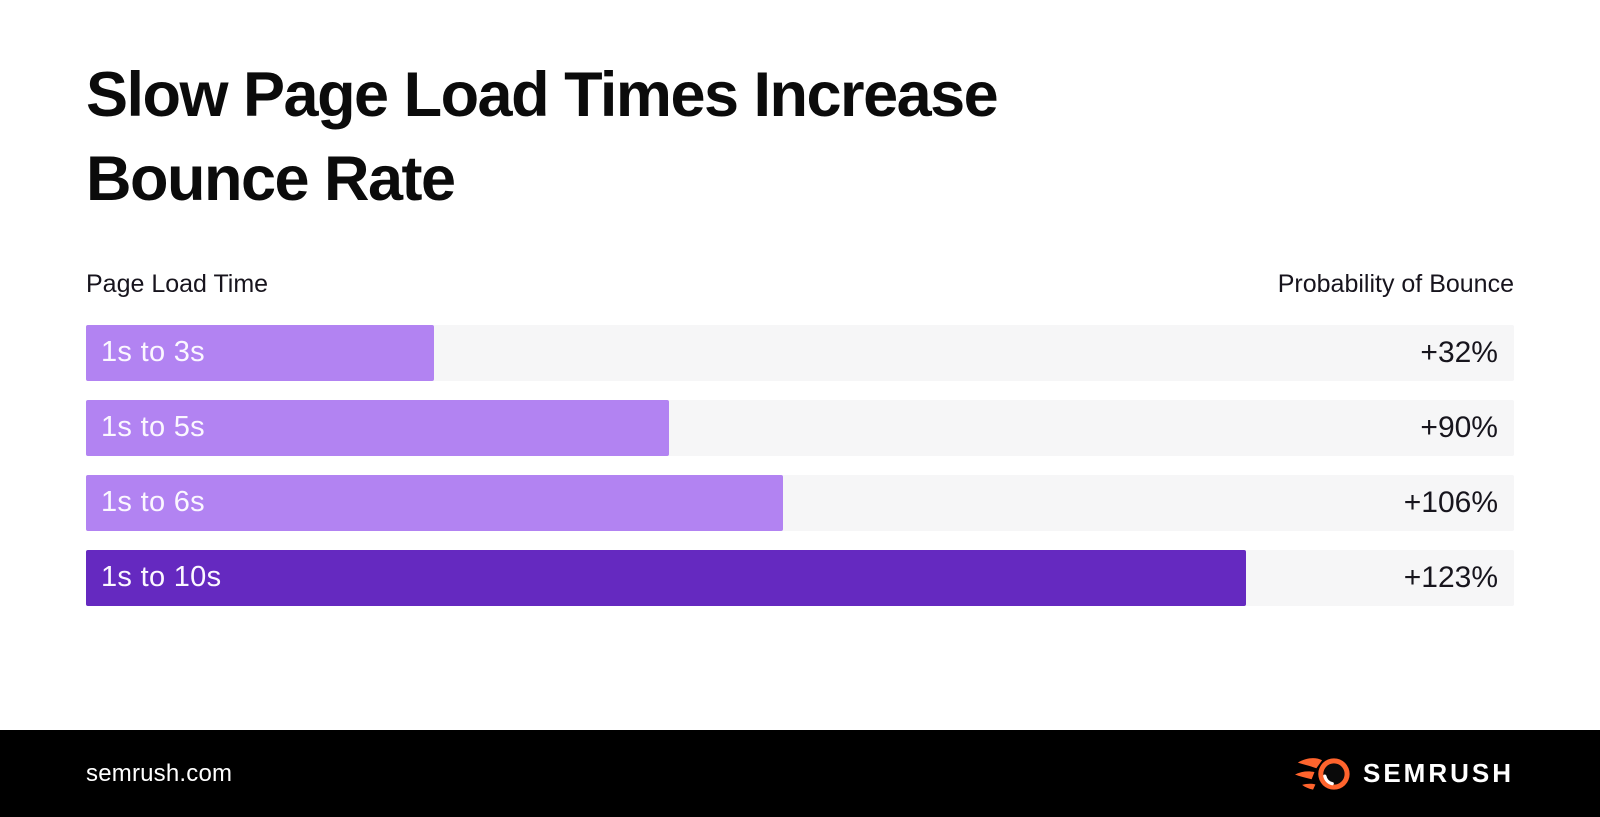 This screenshot has height=817, width=1600. What do you see at coordinates (260, 352) in the screenshot?
I see `bar-1s-to-3s: 1s to 3s` at bounding box center [260, 352].